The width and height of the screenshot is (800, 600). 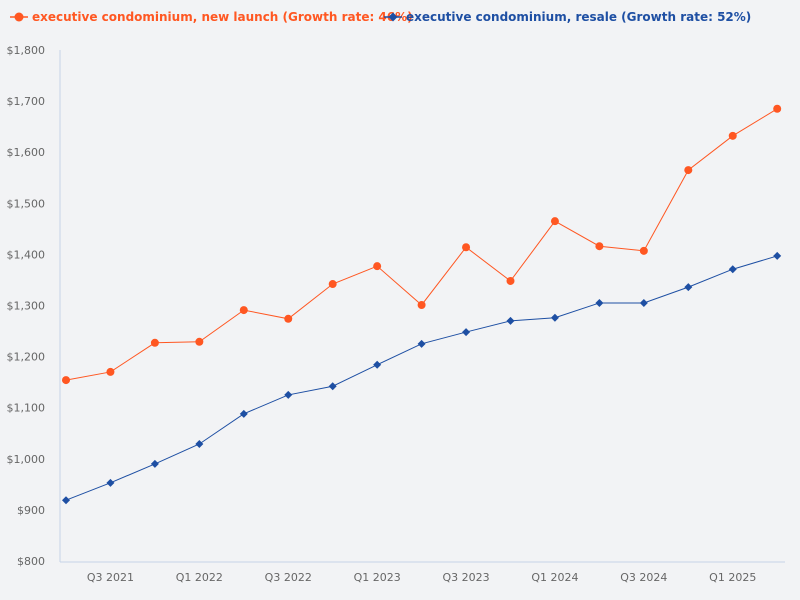 I want to click on y-tick-label: $1,400, so click(x=26, y=254).